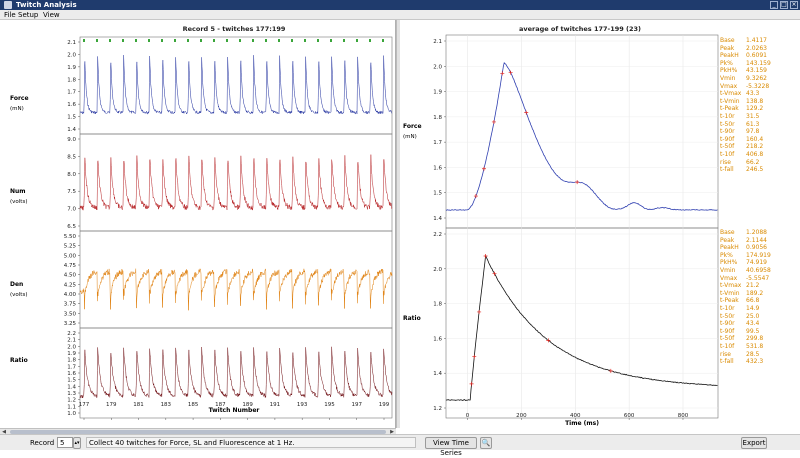 Image resolution: width=800 pixels, height=458 pixels. I want to click on export-button: Export, so click(754, 443).